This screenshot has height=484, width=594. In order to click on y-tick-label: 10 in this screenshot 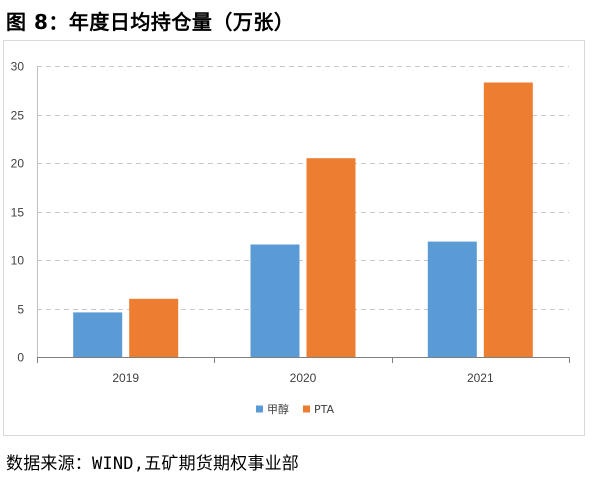, I will do `click(18, 261)`.